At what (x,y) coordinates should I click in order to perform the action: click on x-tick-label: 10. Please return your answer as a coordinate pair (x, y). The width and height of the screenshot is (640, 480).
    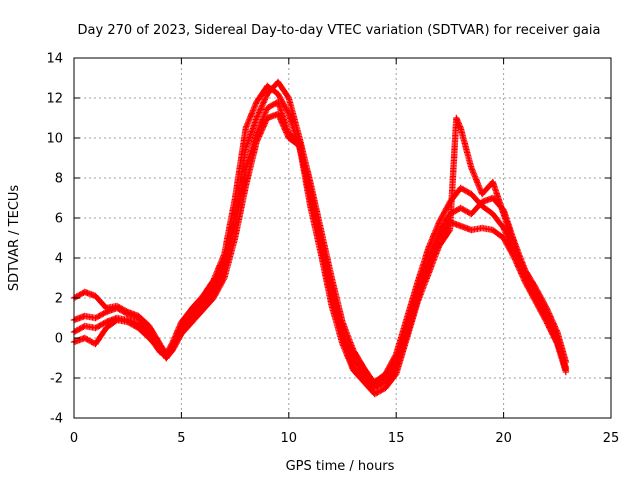
    Looking at the image, I should click on (289, 438).